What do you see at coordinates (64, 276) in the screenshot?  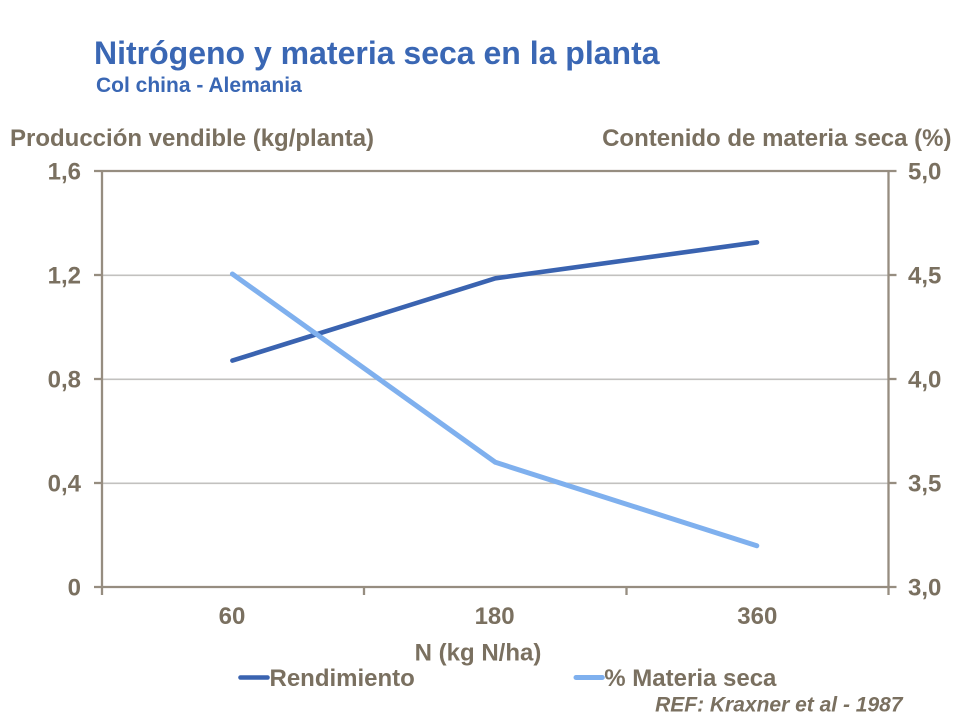 I see `svg-text: 1,2` at bounding box center [64, 276].